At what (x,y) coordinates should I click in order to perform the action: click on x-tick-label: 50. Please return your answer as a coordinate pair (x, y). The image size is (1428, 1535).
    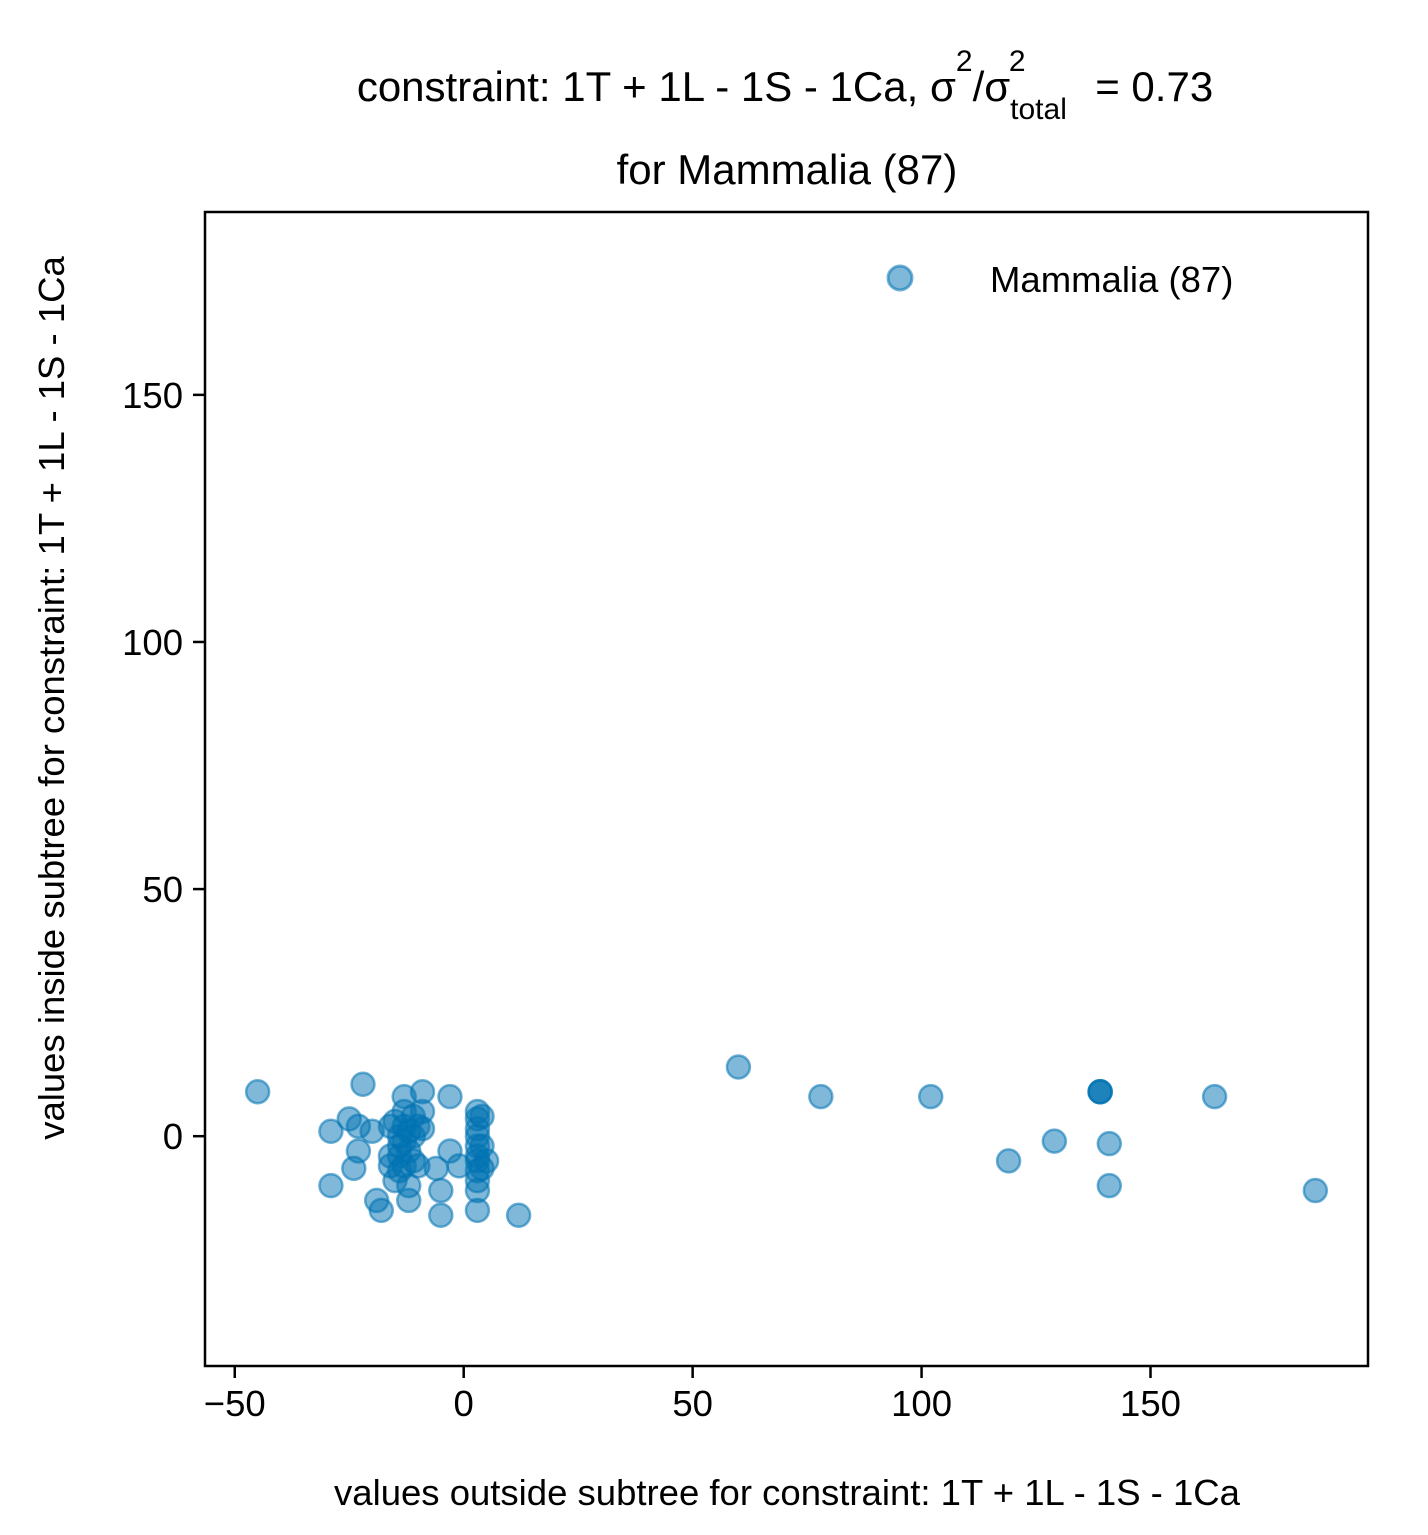
    Looking at the image, I should click on (692, 1403).